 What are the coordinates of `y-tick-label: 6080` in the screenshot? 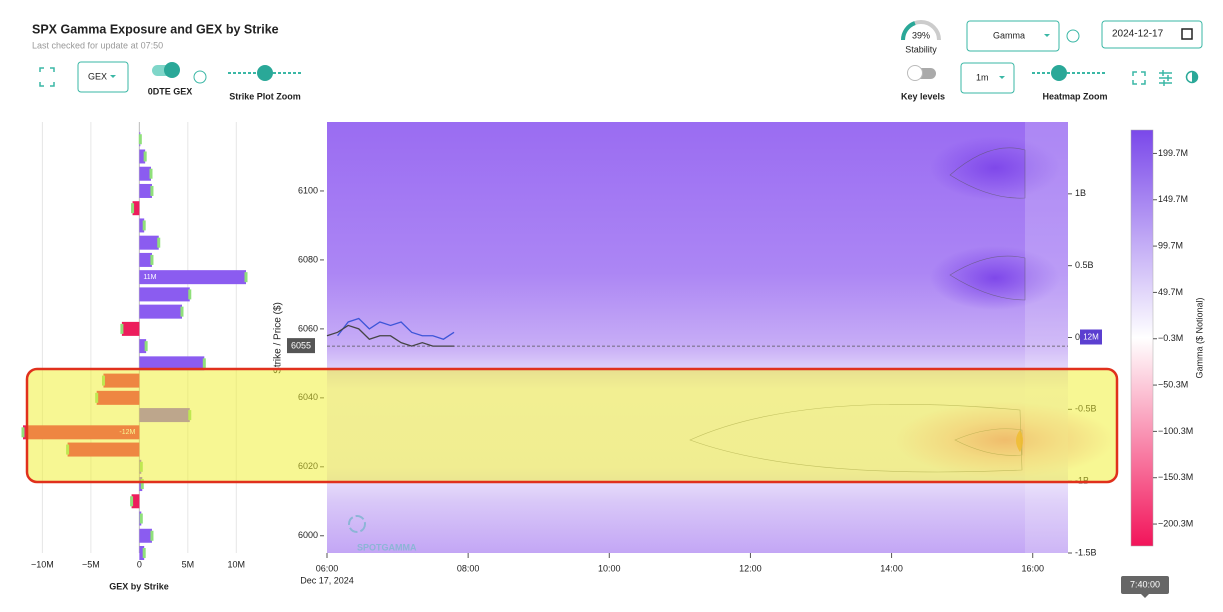 It's located at (308, 259).